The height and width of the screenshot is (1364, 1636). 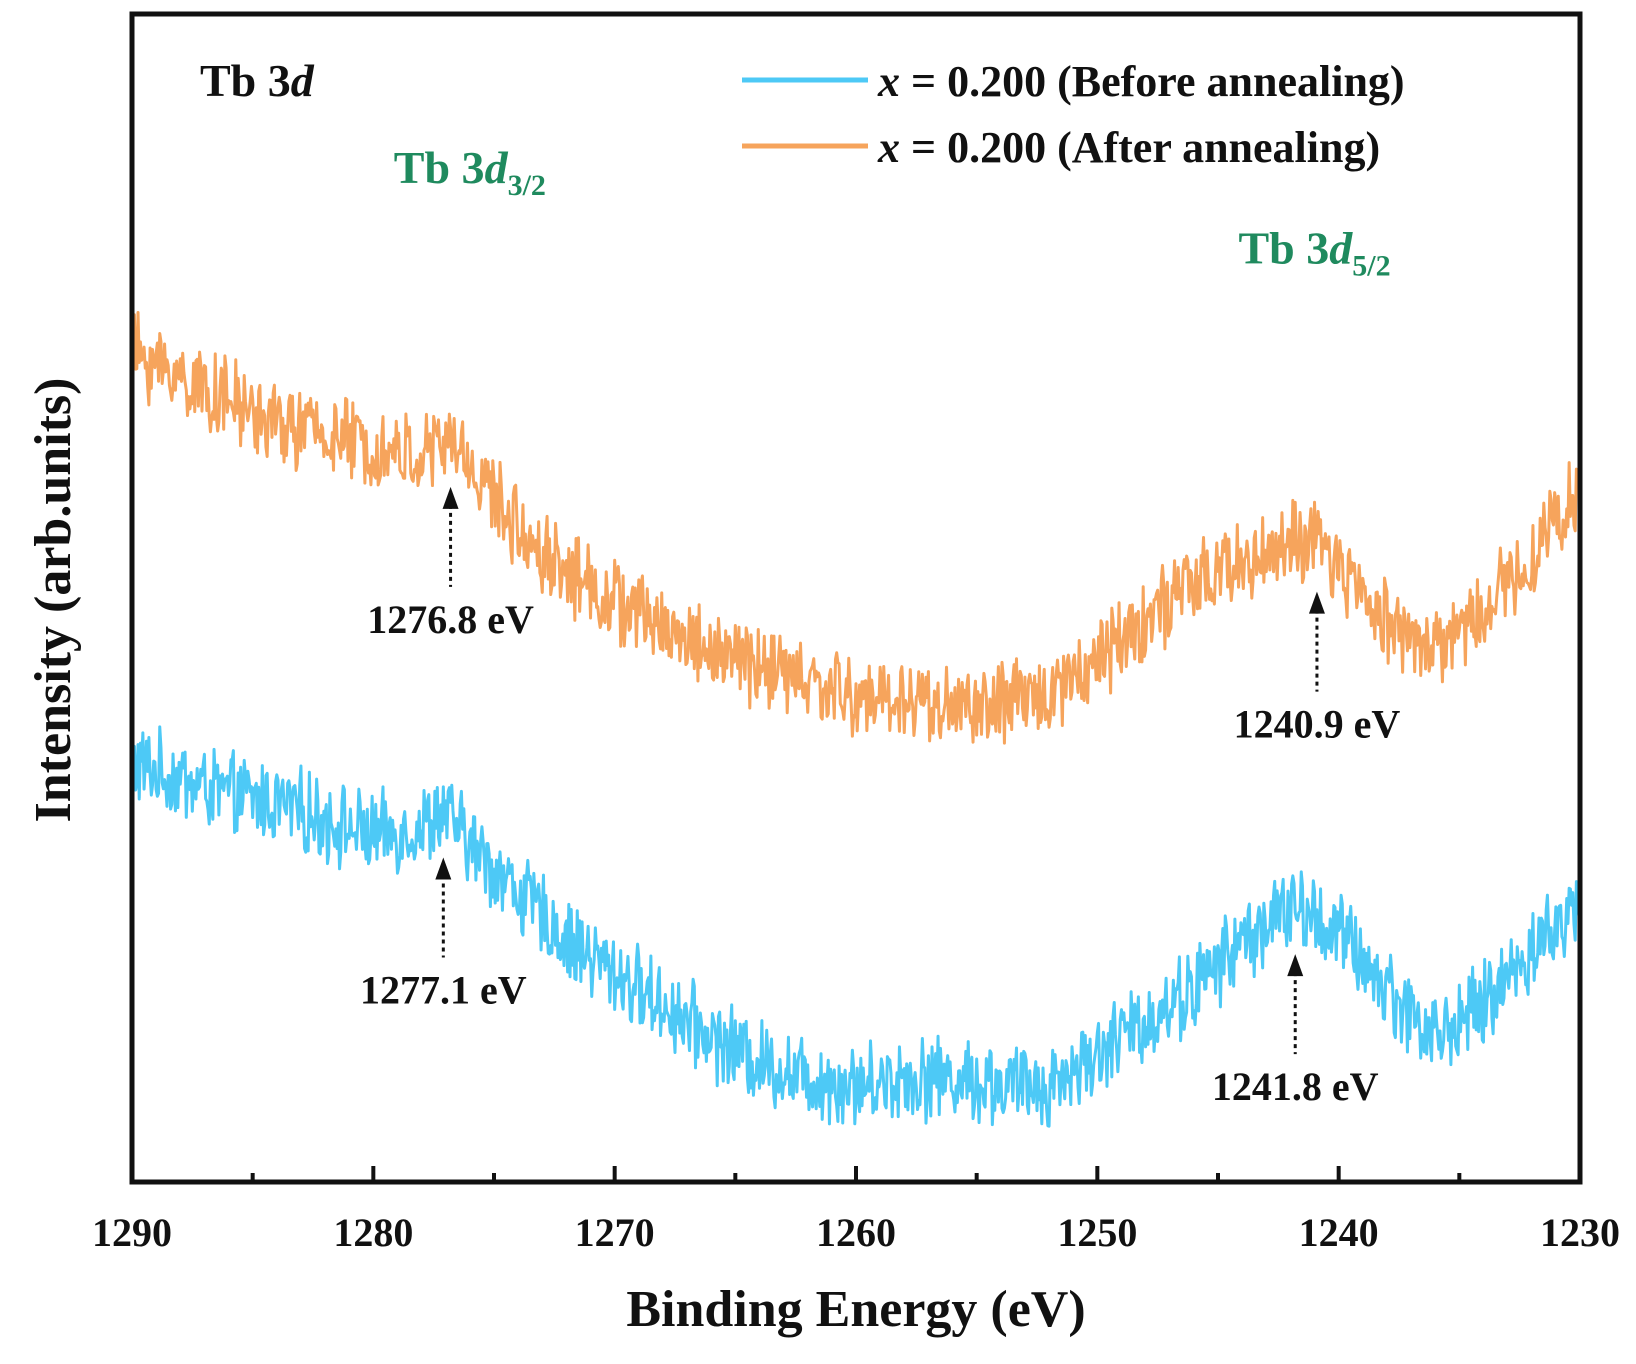 What do you see at coordinates (1097, 1232) in the screenshot?
I see `x-tick-label: 1250` at bounding box center [1097, 1232].